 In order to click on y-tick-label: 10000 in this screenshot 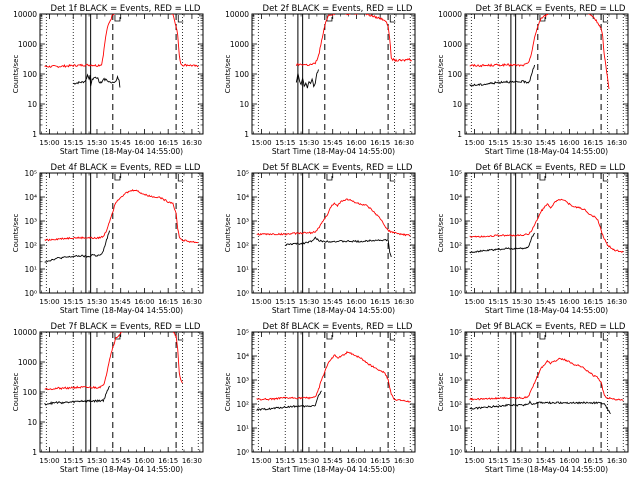, I will do `click(25, 14)`.